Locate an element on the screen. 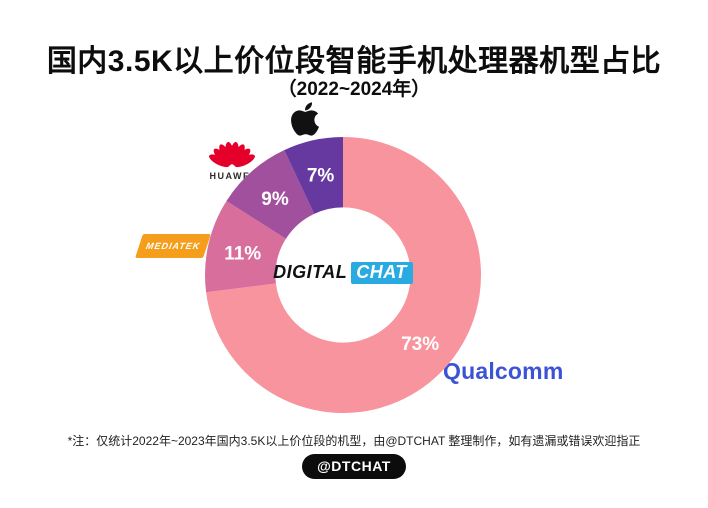 This screenshot has width=708, height=508. badge-row: @DTCHAT is located at coordinates (354, 466).